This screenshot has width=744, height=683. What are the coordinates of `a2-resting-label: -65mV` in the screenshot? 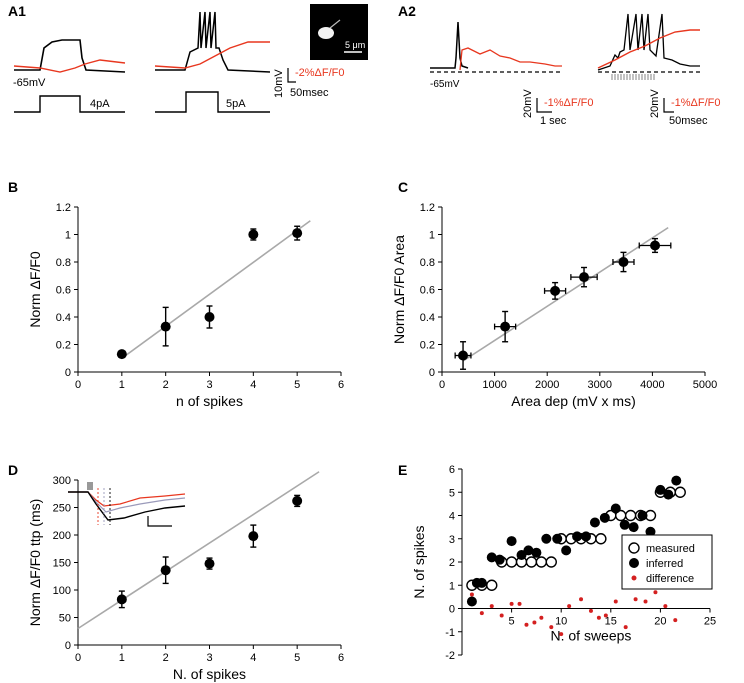 It's located at (445, 84).